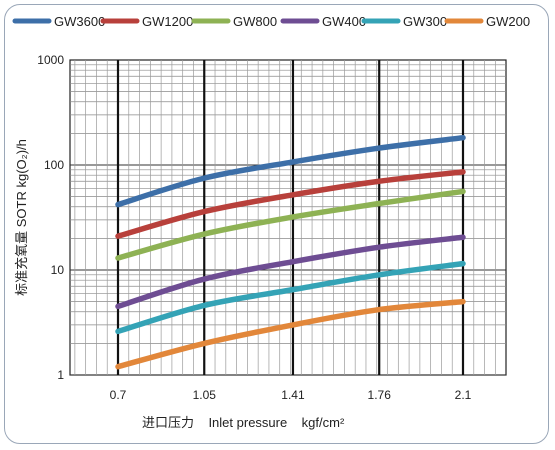 The image size is (555, 450). I want to click on x-tick-labels: 0.7 1.05 1.41 1.76 2.1, so click(291, 395).